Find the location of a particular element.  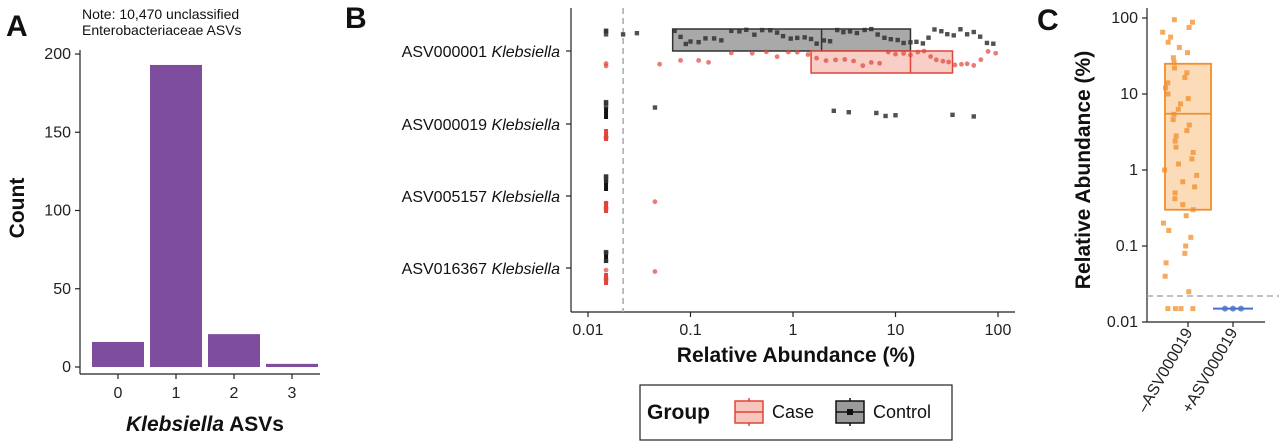

legend-key-control is located at coordinates (850, 412).